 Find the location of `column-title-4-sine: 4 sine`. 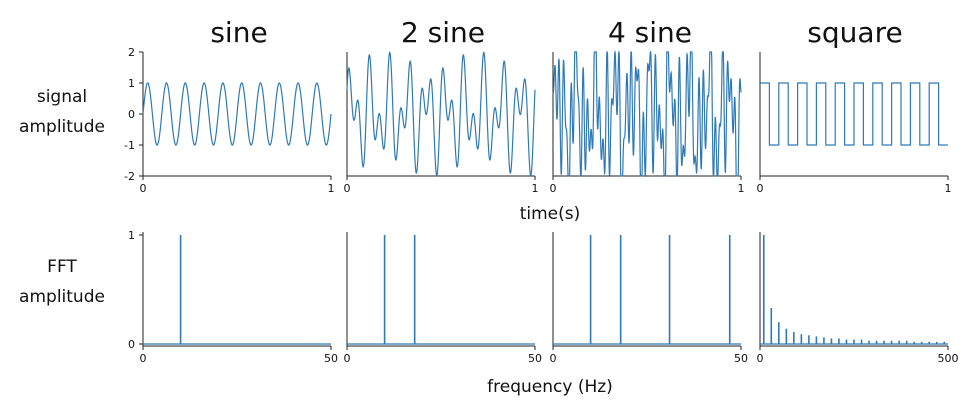

column-title-4-sine: 4 sine is located at coordinates (650, 32).